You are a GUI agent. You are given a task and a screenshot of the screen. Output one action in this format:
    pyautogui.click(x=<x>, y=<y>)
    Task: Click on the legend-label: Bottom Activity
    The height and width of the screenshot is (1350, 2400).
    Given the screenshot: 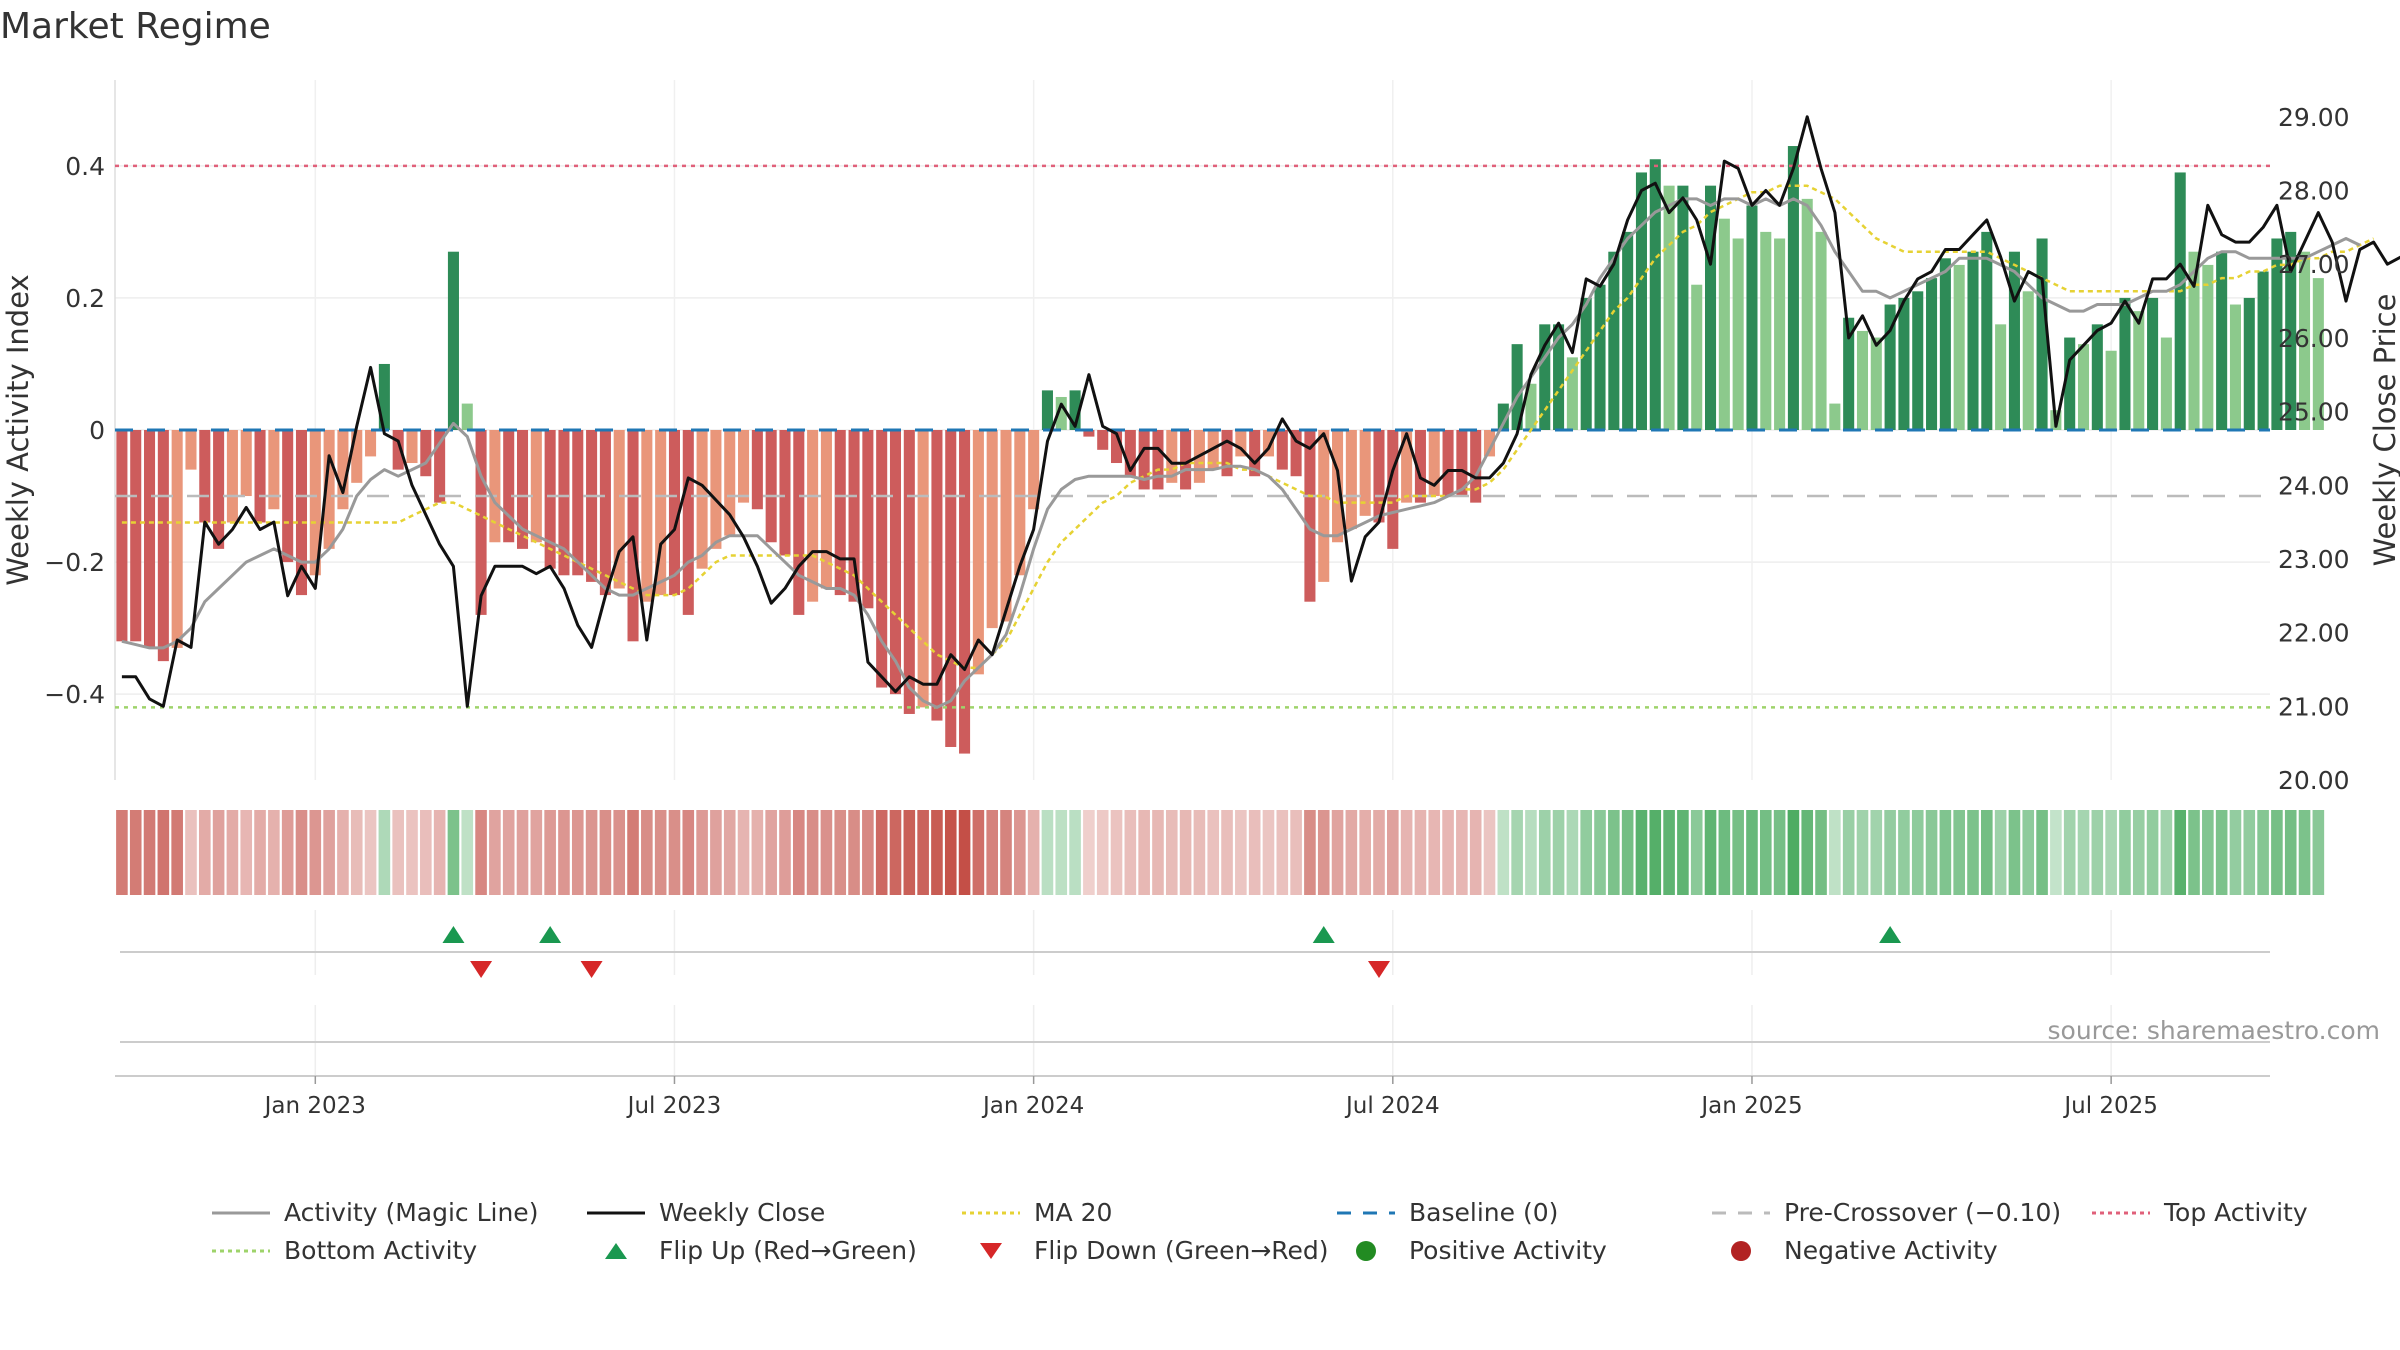 What is the action you would take?
    pyautogui.click(x=381, y=1250)
    